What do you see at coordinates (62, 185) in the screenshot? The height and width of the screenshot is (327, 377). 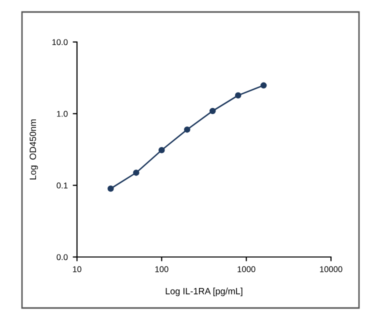 I see `y-tick-label: 0.1` at bounding box center [62, 185].